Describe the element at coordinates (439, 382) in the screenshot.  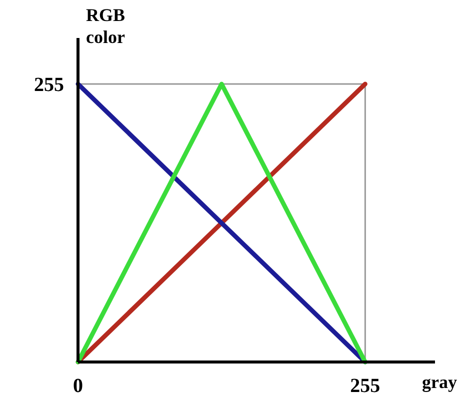
I see `x-axis-title: gray` at that location.